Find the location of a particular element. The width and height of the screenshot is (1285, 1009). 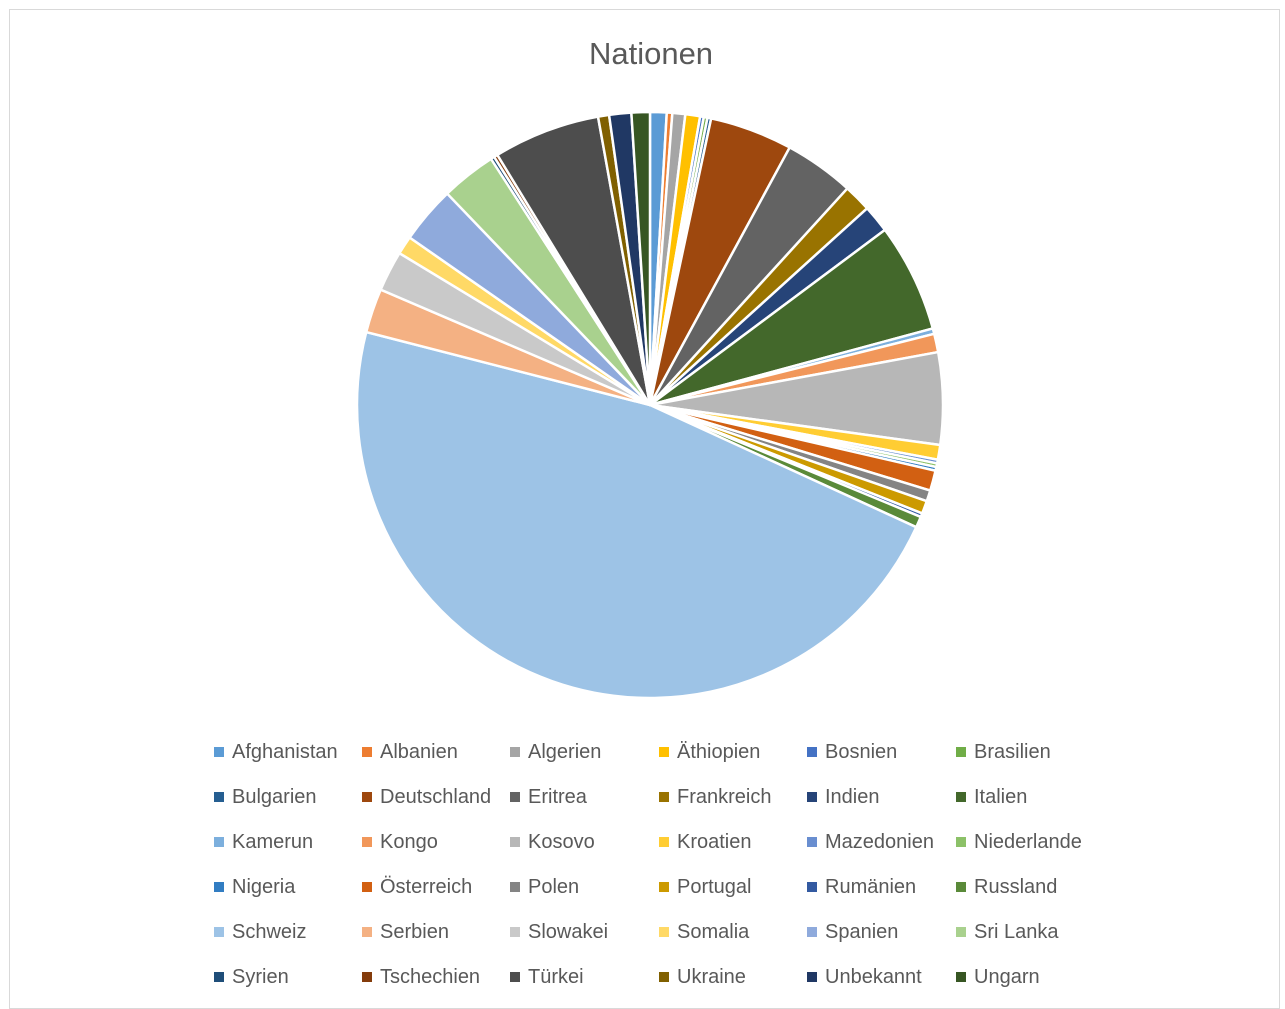

legend-item: Polen is located at coordinates (544, 887).